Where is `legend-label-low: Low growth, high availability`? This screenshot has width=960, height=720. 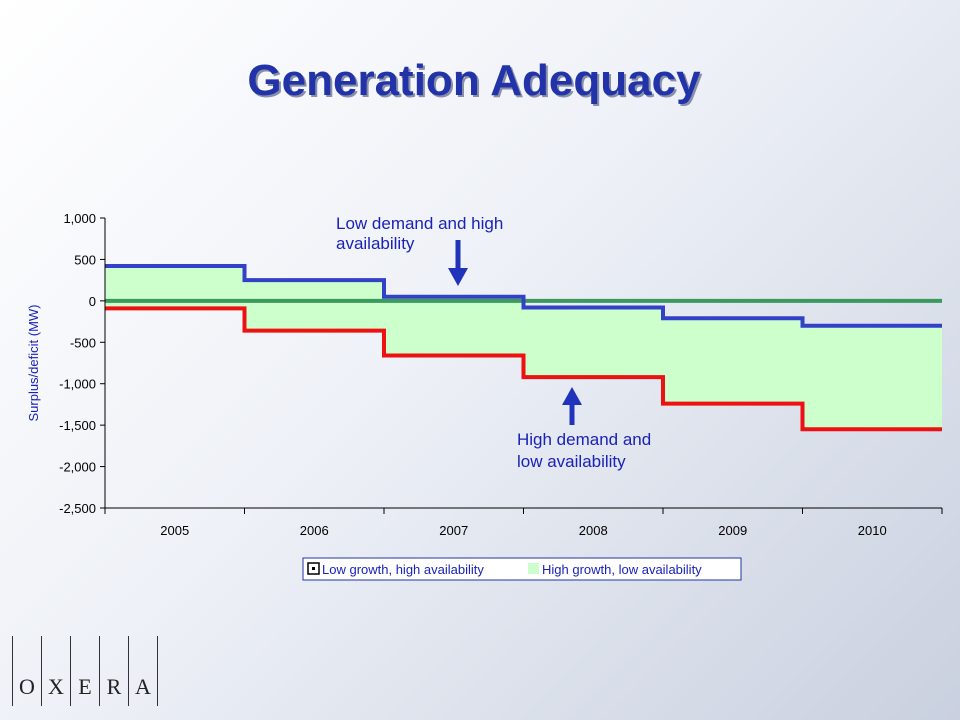 legend-label-low: Low growth, high availability is located at coordinates (403, 569).